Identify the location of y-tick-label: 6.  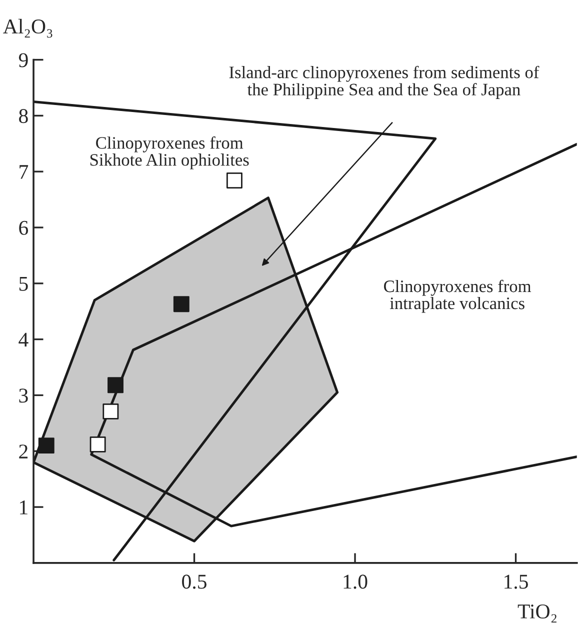
(23, 227).